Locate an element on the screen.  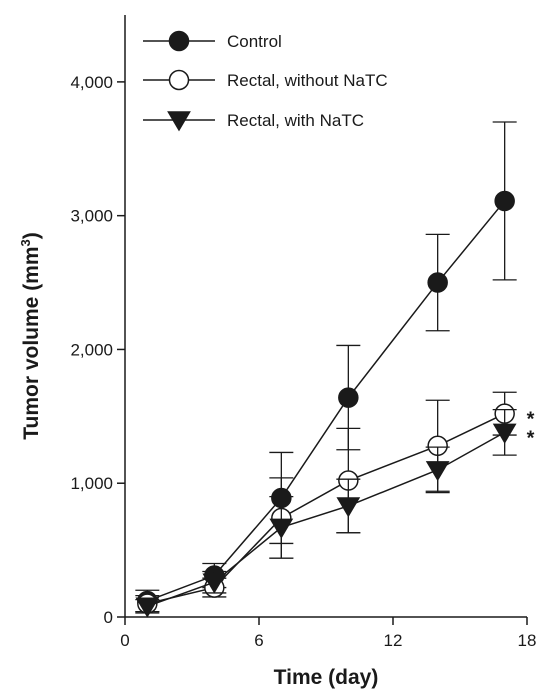
annotations: ** is located at coordinates (531, 429).